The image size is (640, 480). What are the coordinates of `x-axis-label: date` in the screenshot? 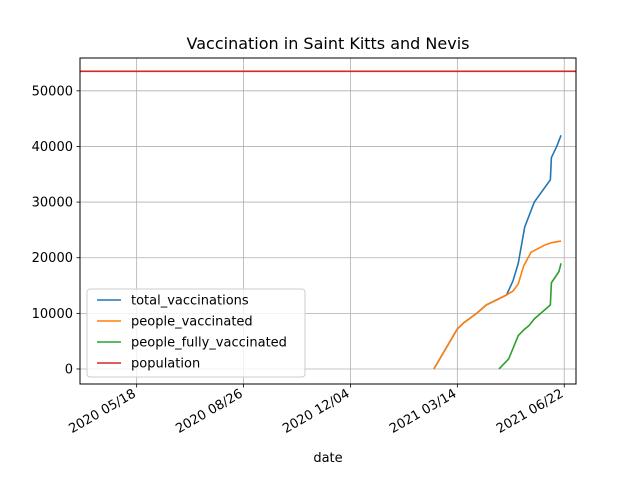 It's located at (327, 458).